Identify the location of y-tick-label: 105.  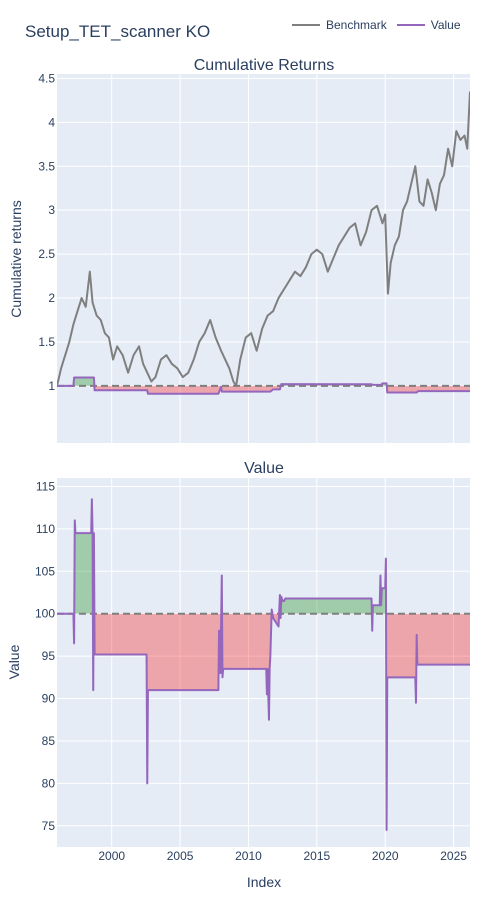
(45, 571).